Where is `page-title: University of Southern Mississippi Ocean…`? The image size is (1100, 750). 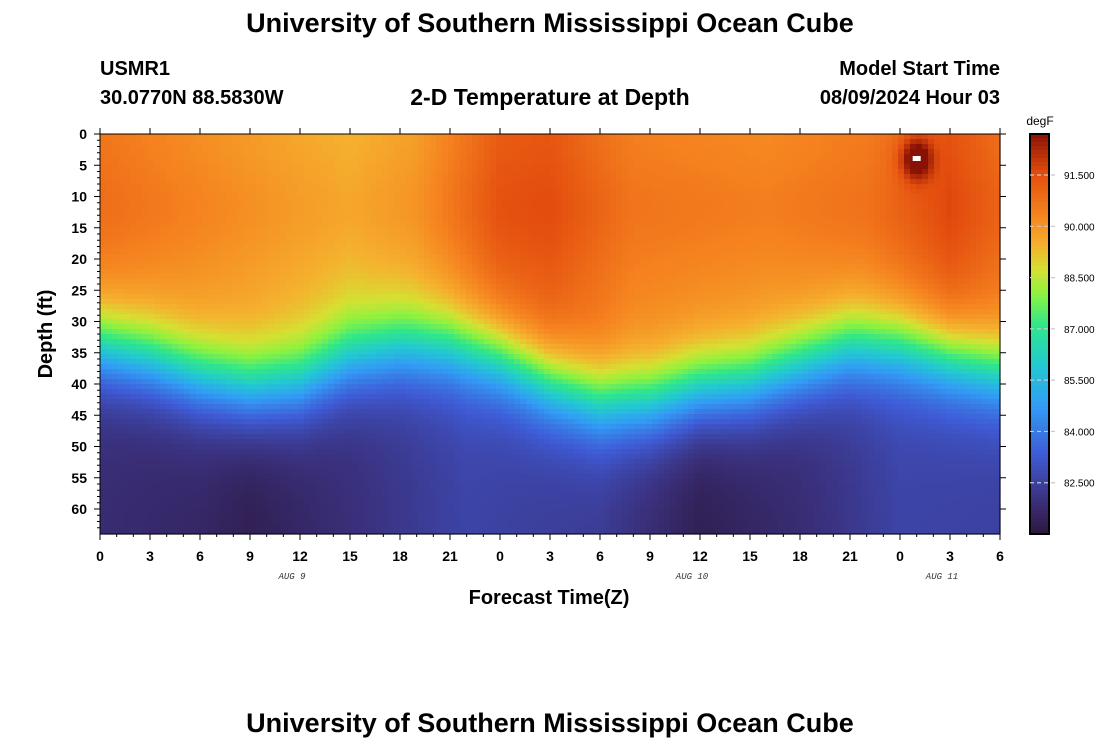 page-title: University of Southern Mississippi Ocean… is located at coordinates (550, 23).